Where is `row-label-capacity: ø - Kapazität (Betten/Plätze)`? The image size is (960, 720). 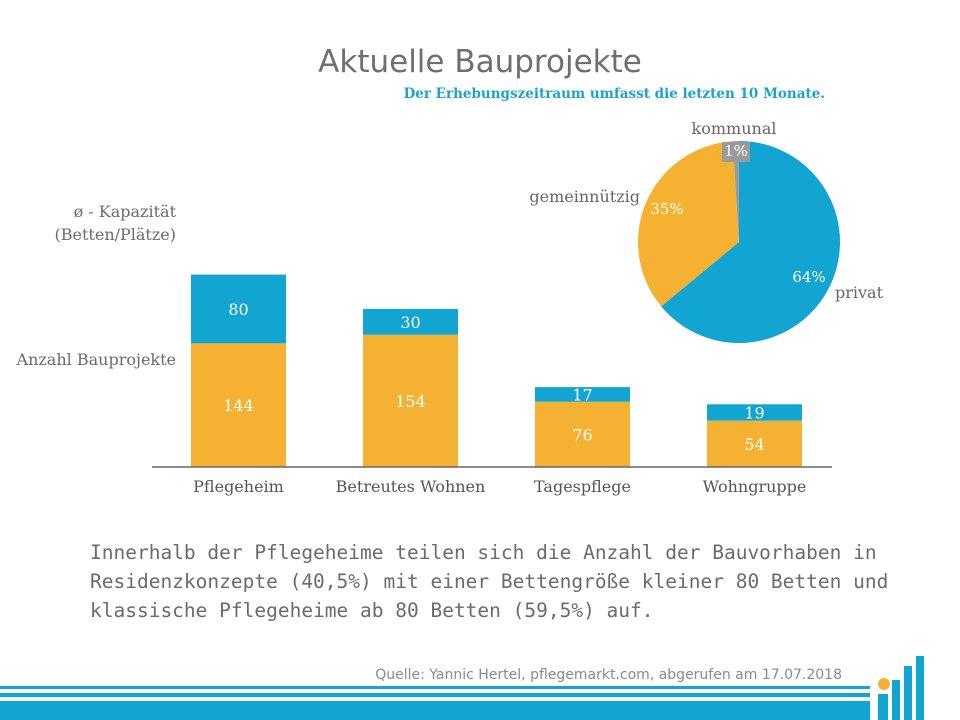 row-label-capacity: ø - Kapazität (Betten/Plätze) is located at coordinates (115, 223).